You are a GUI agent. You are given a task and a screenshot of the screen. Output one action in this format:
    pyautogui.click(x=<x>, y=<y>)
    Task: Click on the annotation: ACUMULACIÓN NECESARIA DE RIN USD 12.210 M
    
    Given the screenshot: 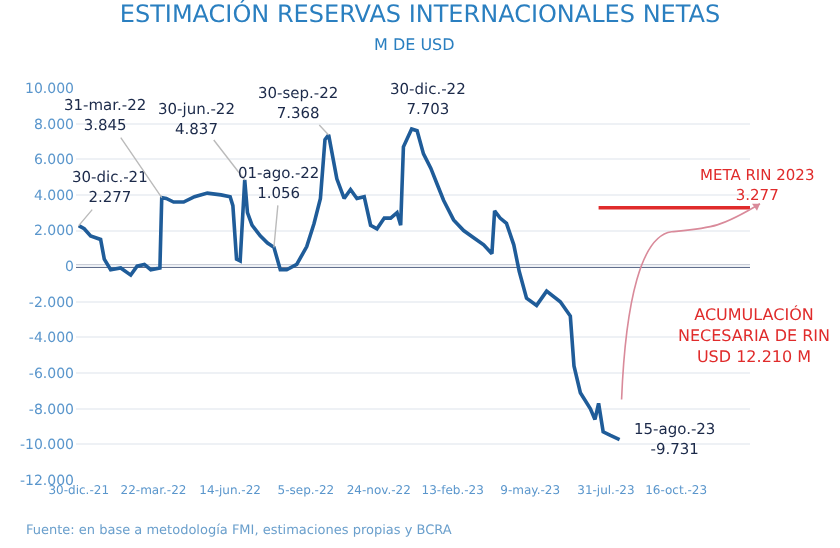 What is the action you would take?
    pyautogui.click(x=754, y=335)
    